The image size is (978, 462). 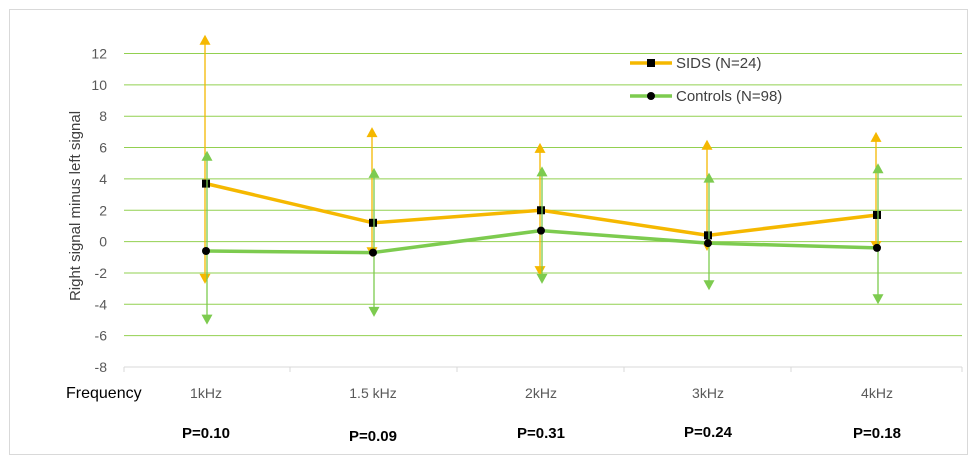 I want to click on y-tick-labels: -8 -6 -4 -2 0 2 4 6 8 10 12, so click(x=99, y=210).